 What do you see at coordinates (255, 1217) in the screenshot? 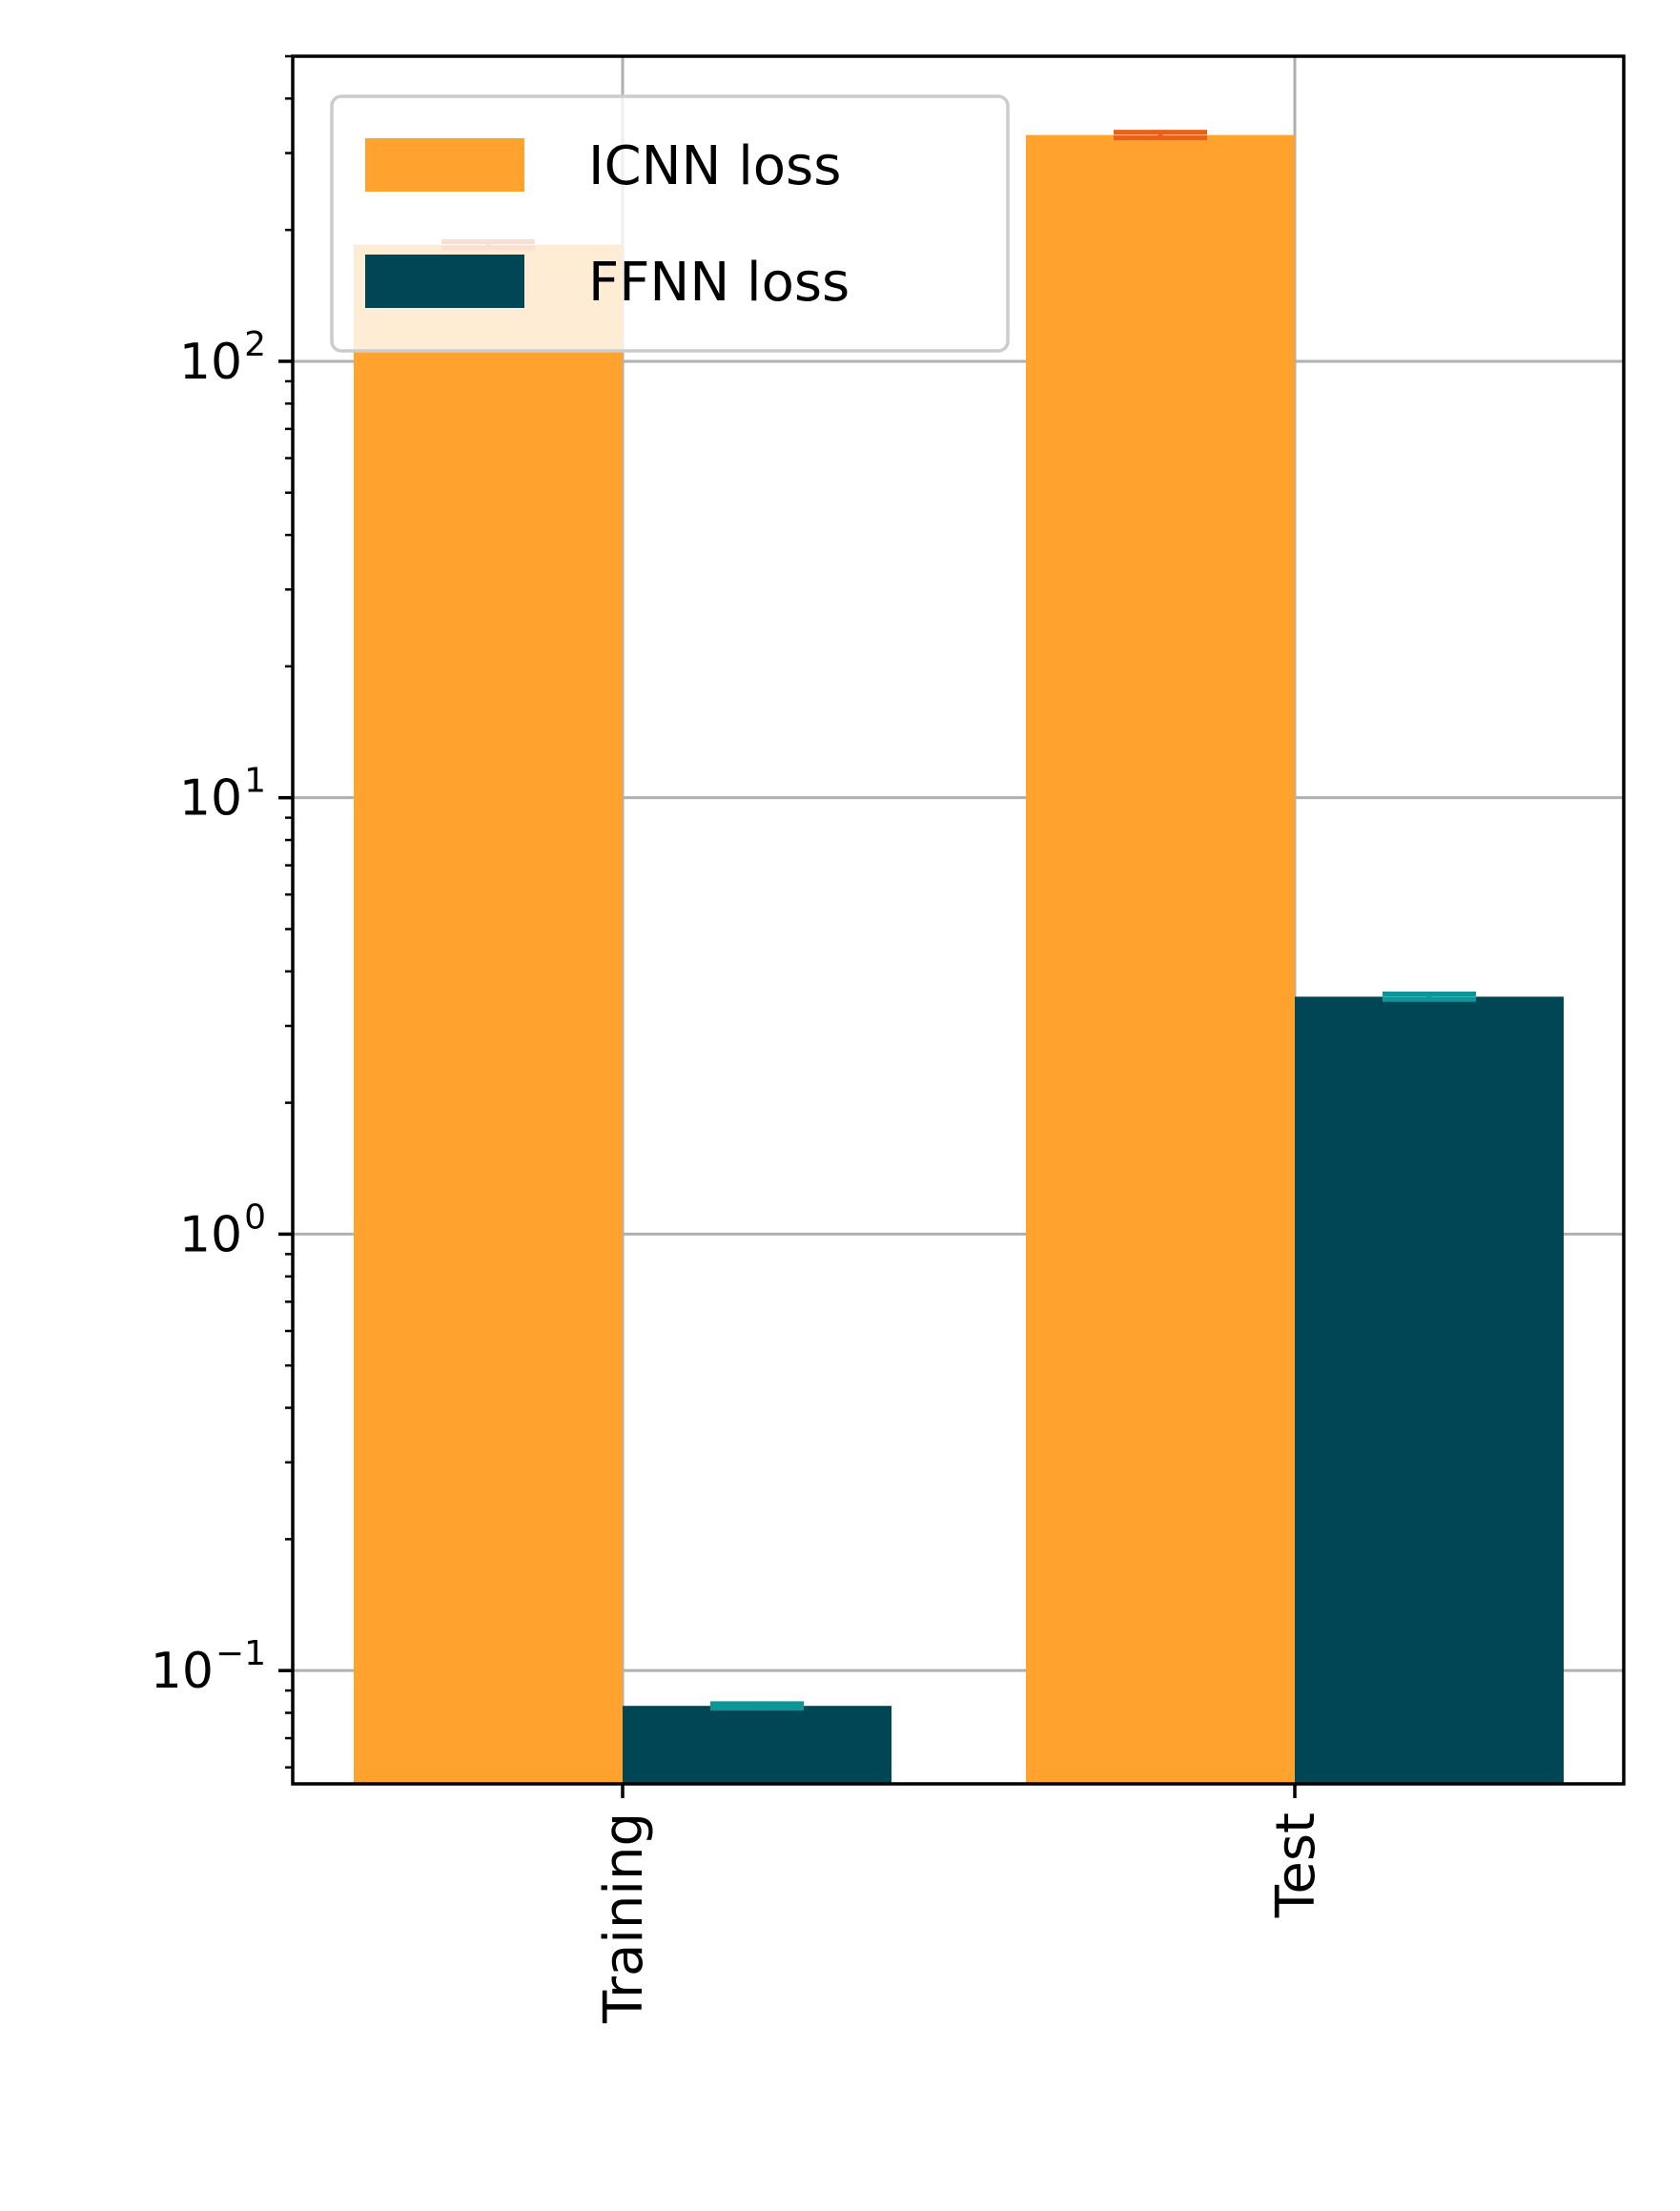
I see `y-tick-exponent: 0` at bounding box center [255, 1217].